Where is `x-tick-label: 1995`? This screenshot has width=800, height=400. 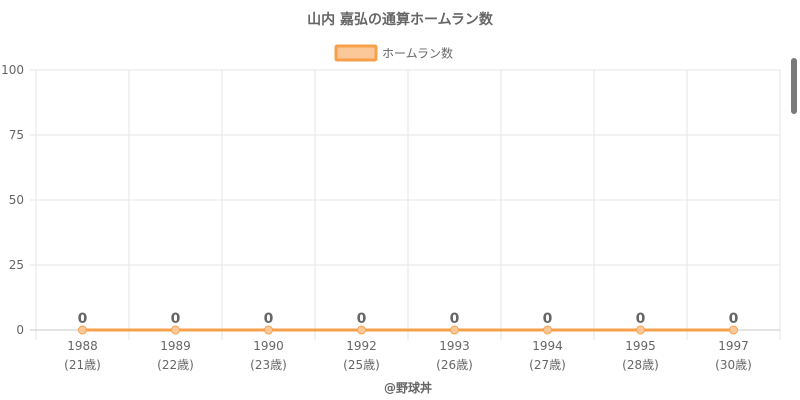 x-tick-label: 1995 is located at coordinates (640, 346).